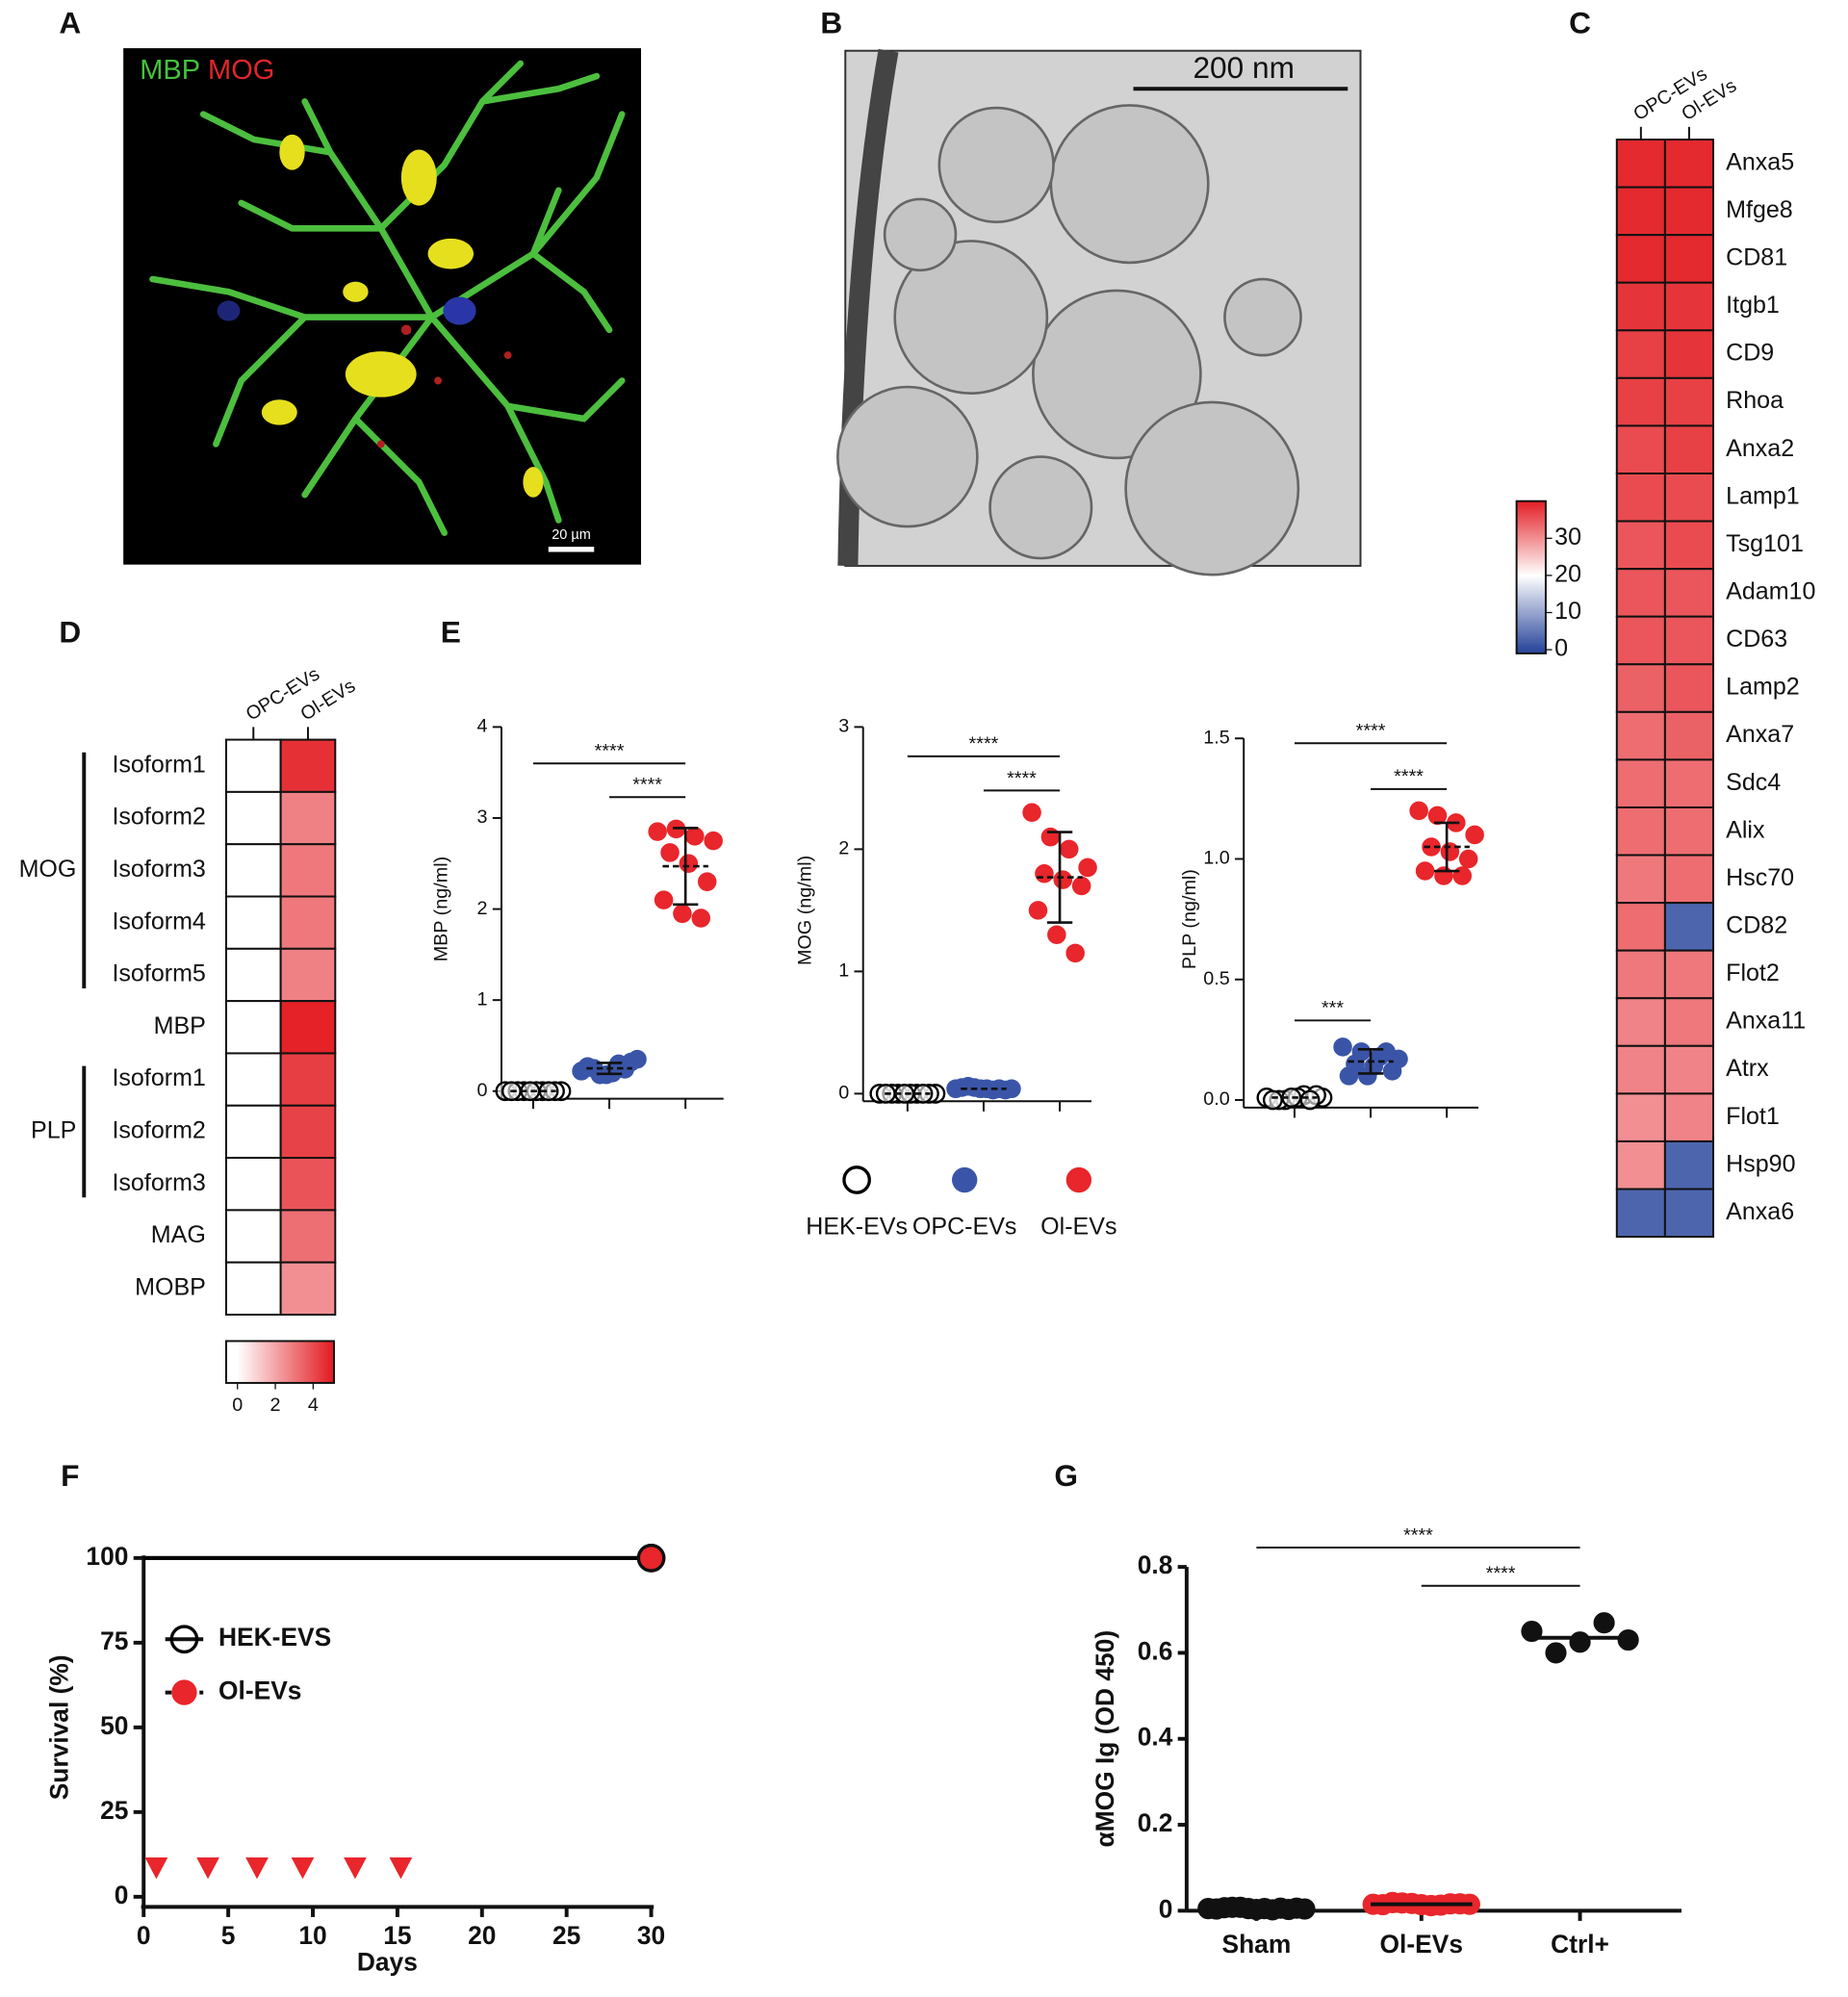 This screenshot has width=1848, height=1997. I want to click on x-tick-label: 10, so click(312, 1936).